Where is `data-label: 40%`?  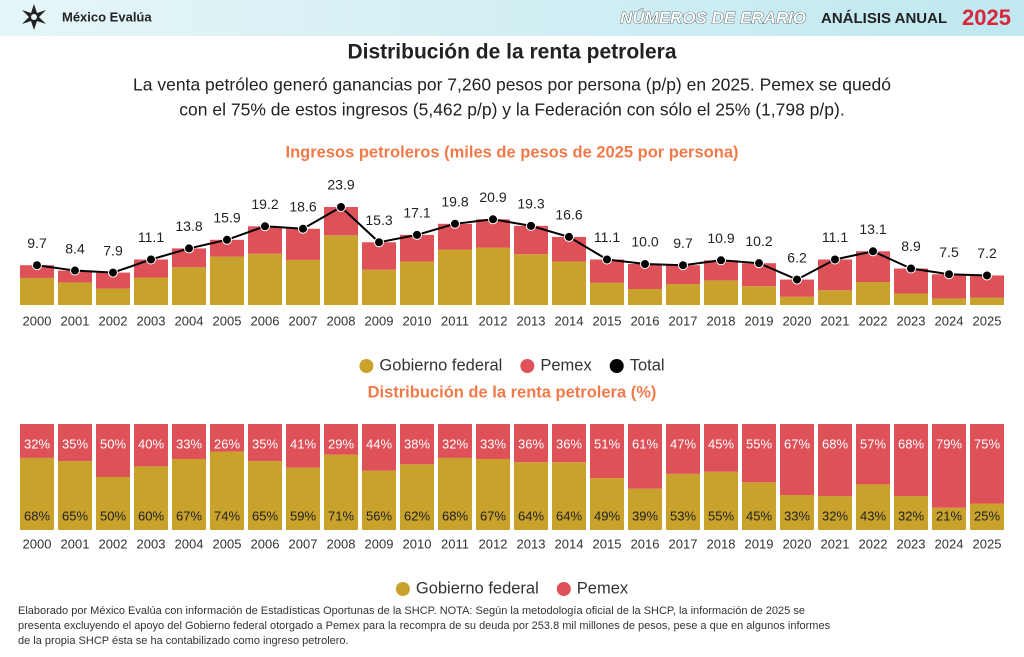 data-label: 40% is located at coordinates (151, 443).